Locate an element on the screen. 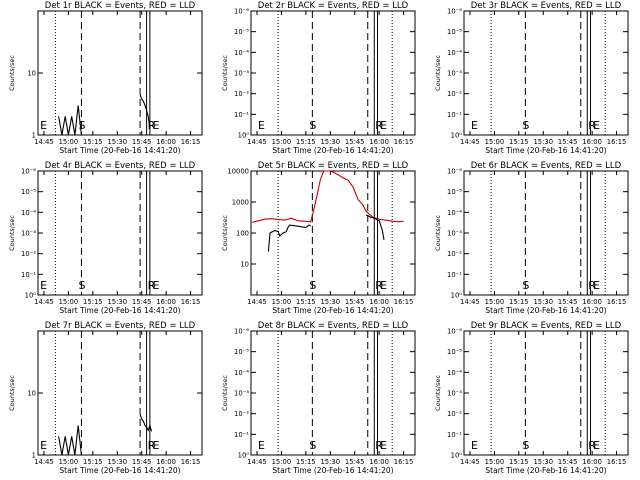 The width and height of the screenshot is (640, 480). panel-title: Det 1r BLACK = Events, RED = LLD is located at coordinates (120, 6).